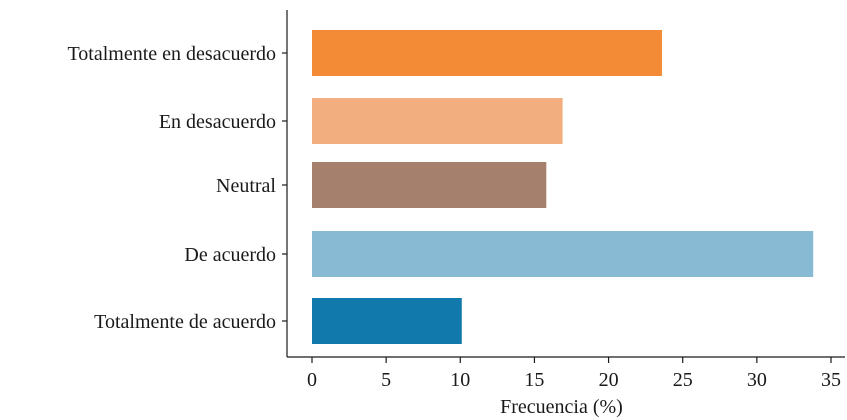 Image resolution: width=847 pixels, height=420 pixels. What do you see at coordinates (561, 407) in the screenshot?
I see `x-axis-title: Frecuencia (%)` at bounding box center [561, 407].